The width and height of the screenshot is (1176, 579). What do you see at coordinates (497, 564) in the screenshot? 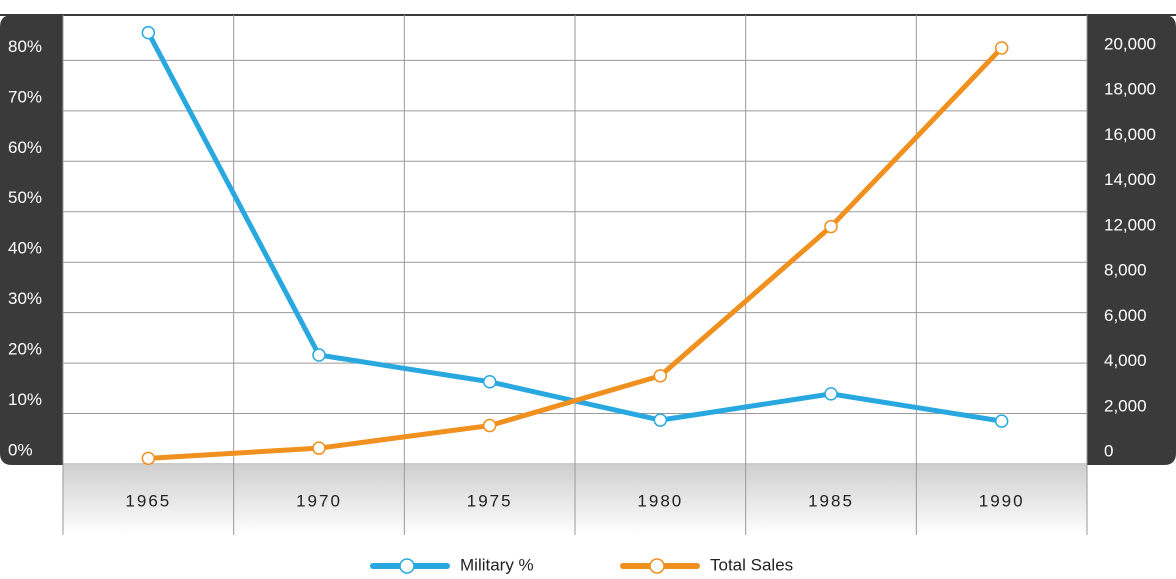
I see `legend-label: Military %` at bounding box center [497, 564].